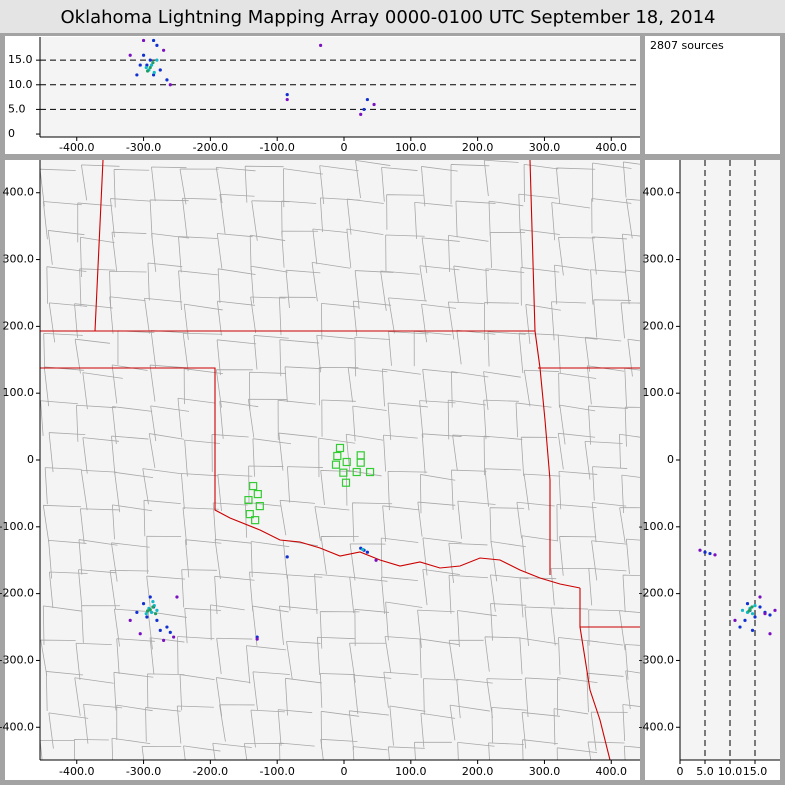  I want to click on x-tick-label: 400.0, so click(612, 147).